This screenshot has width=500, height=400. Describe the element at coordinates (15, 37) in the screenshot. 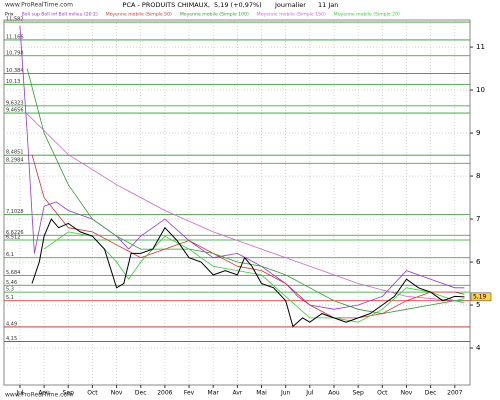

I see `level-label: 11,166` at that location.